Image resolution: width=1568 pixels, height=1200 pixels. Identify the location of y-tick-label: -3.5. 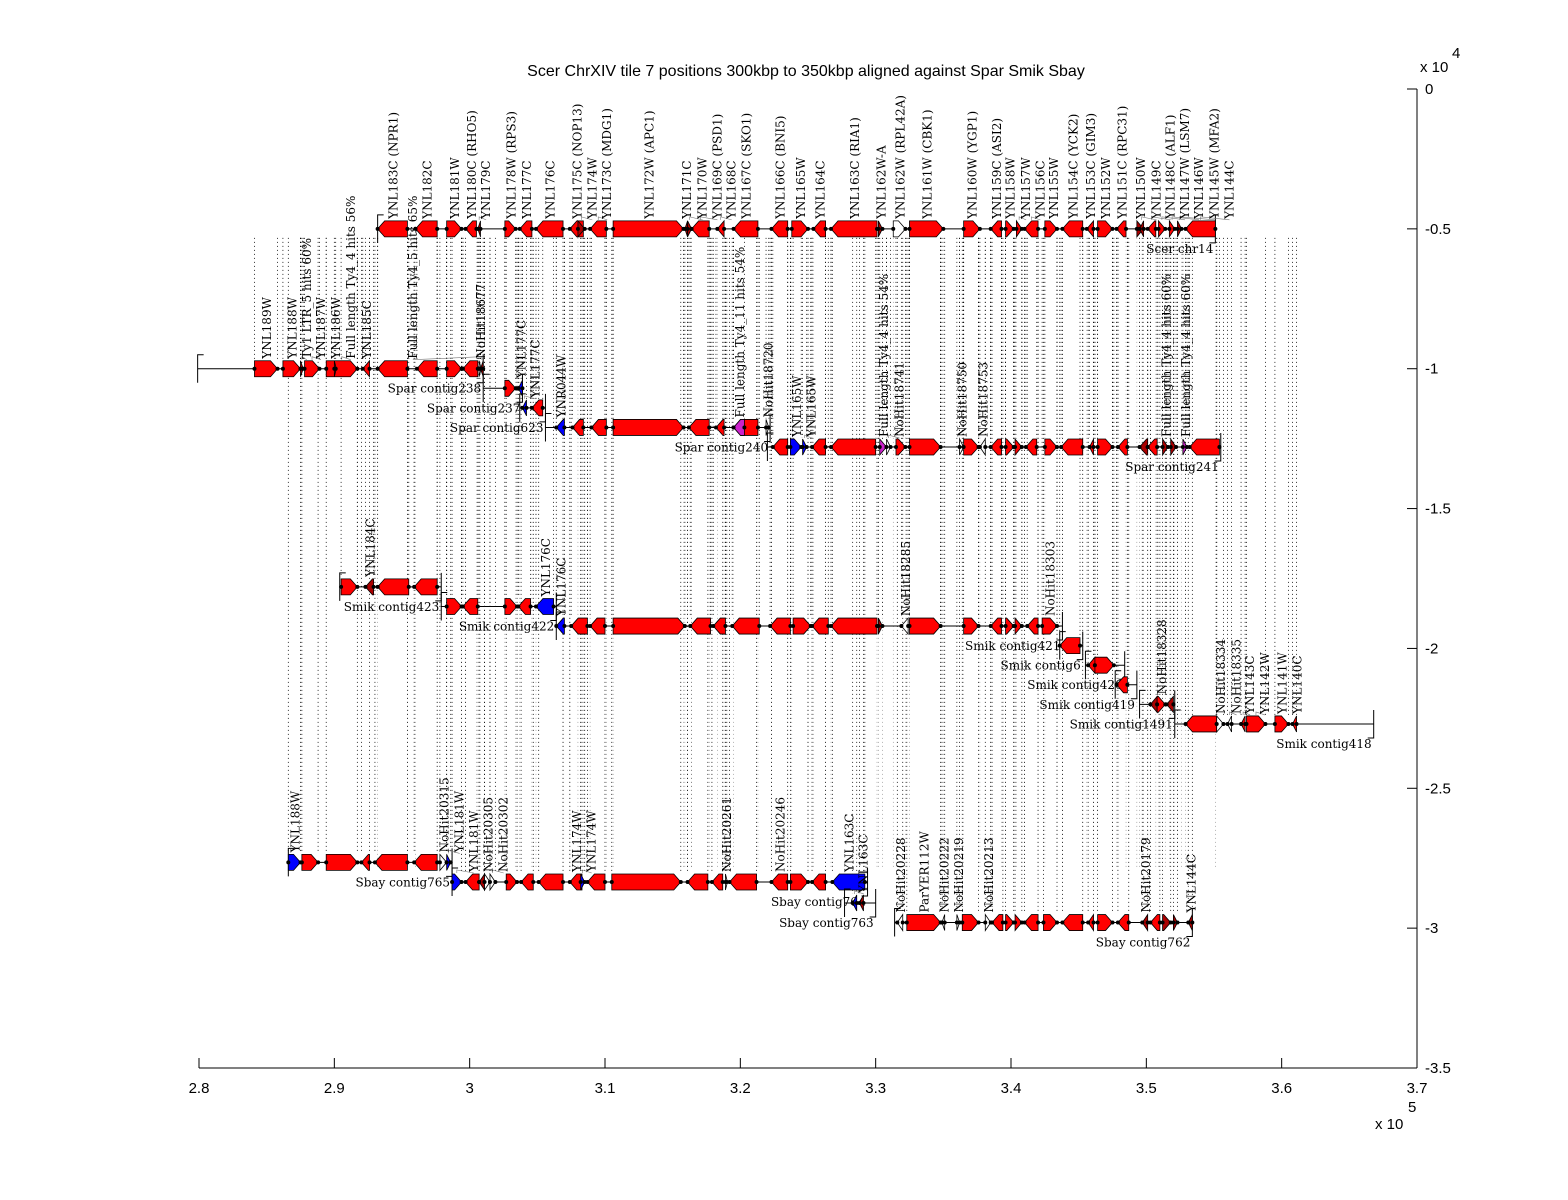
(1438, 1068).